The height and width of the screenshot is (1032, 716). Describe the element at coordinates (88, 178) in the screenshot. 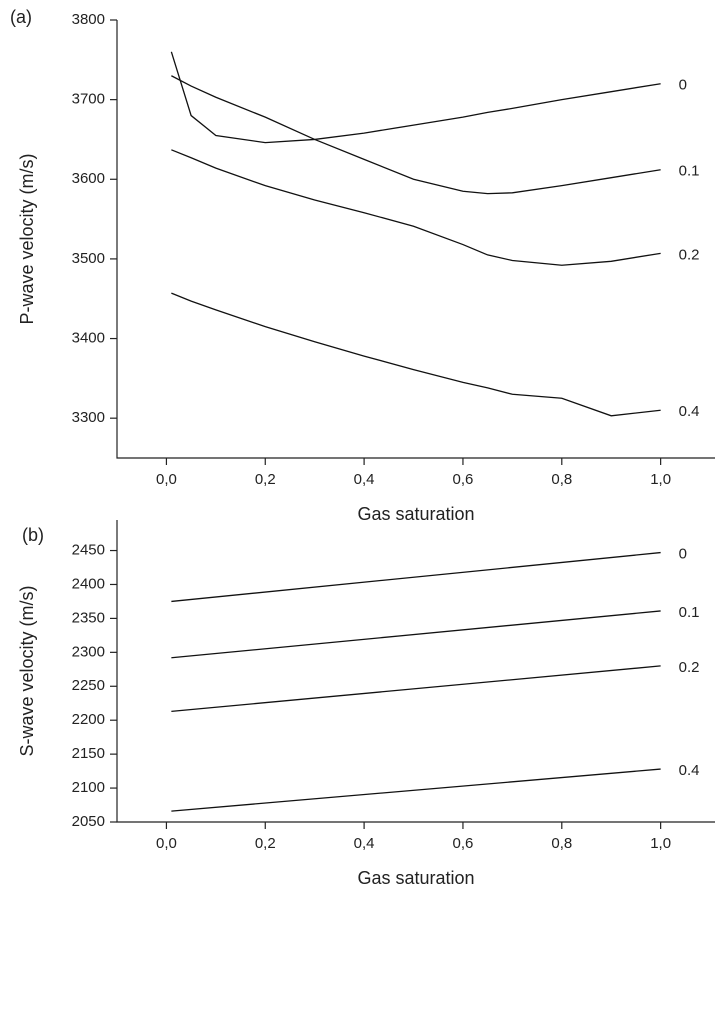

I see `y-tick-label: 3600` at that location.